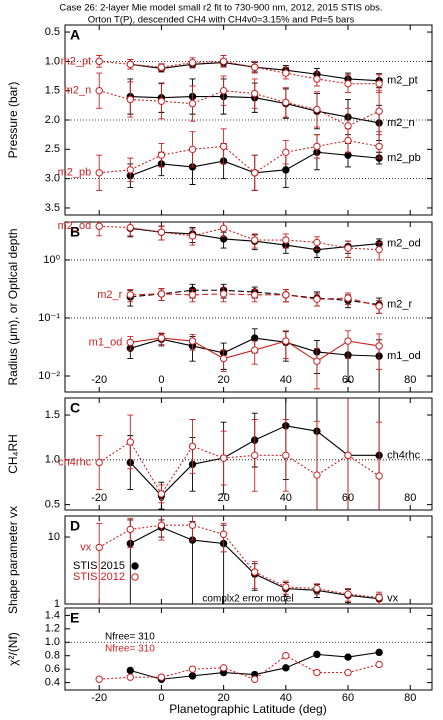  I want to click on series-label: m2_pt, so click(76, 61).